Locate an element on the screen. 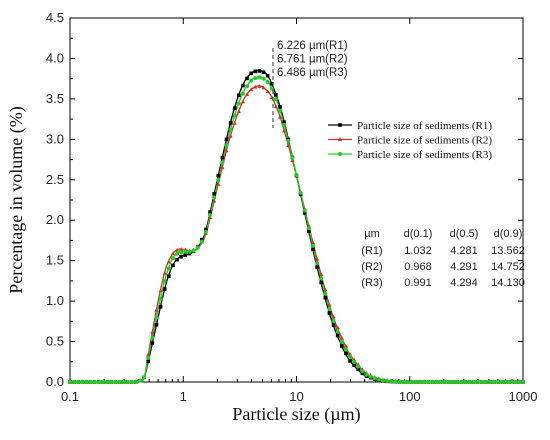 This screenshot has width=550, height=440. table-cell: 4.281 is located at coordinates (464, 251).